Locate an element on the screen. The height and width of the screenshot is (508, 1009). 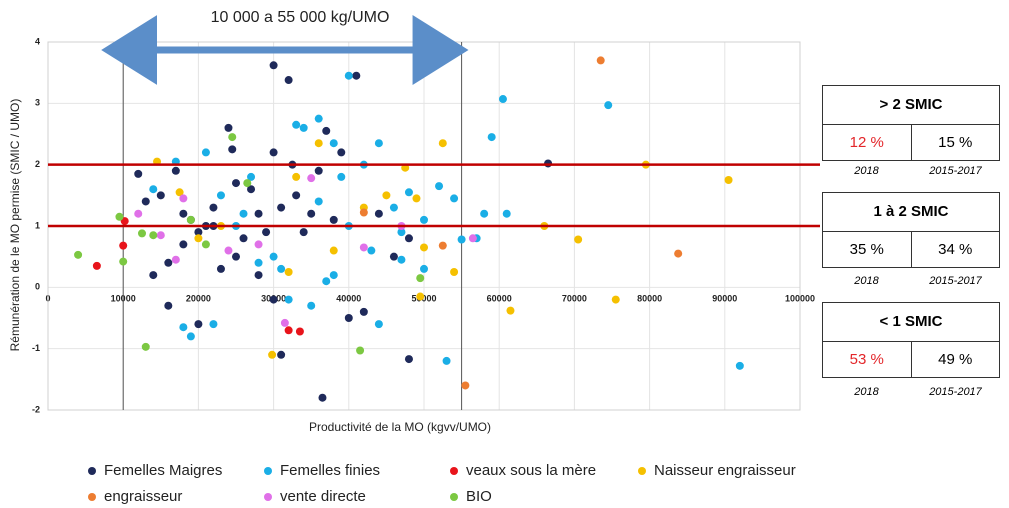
legend-label: veaux sous la mère is located at coordinates (531, 470).